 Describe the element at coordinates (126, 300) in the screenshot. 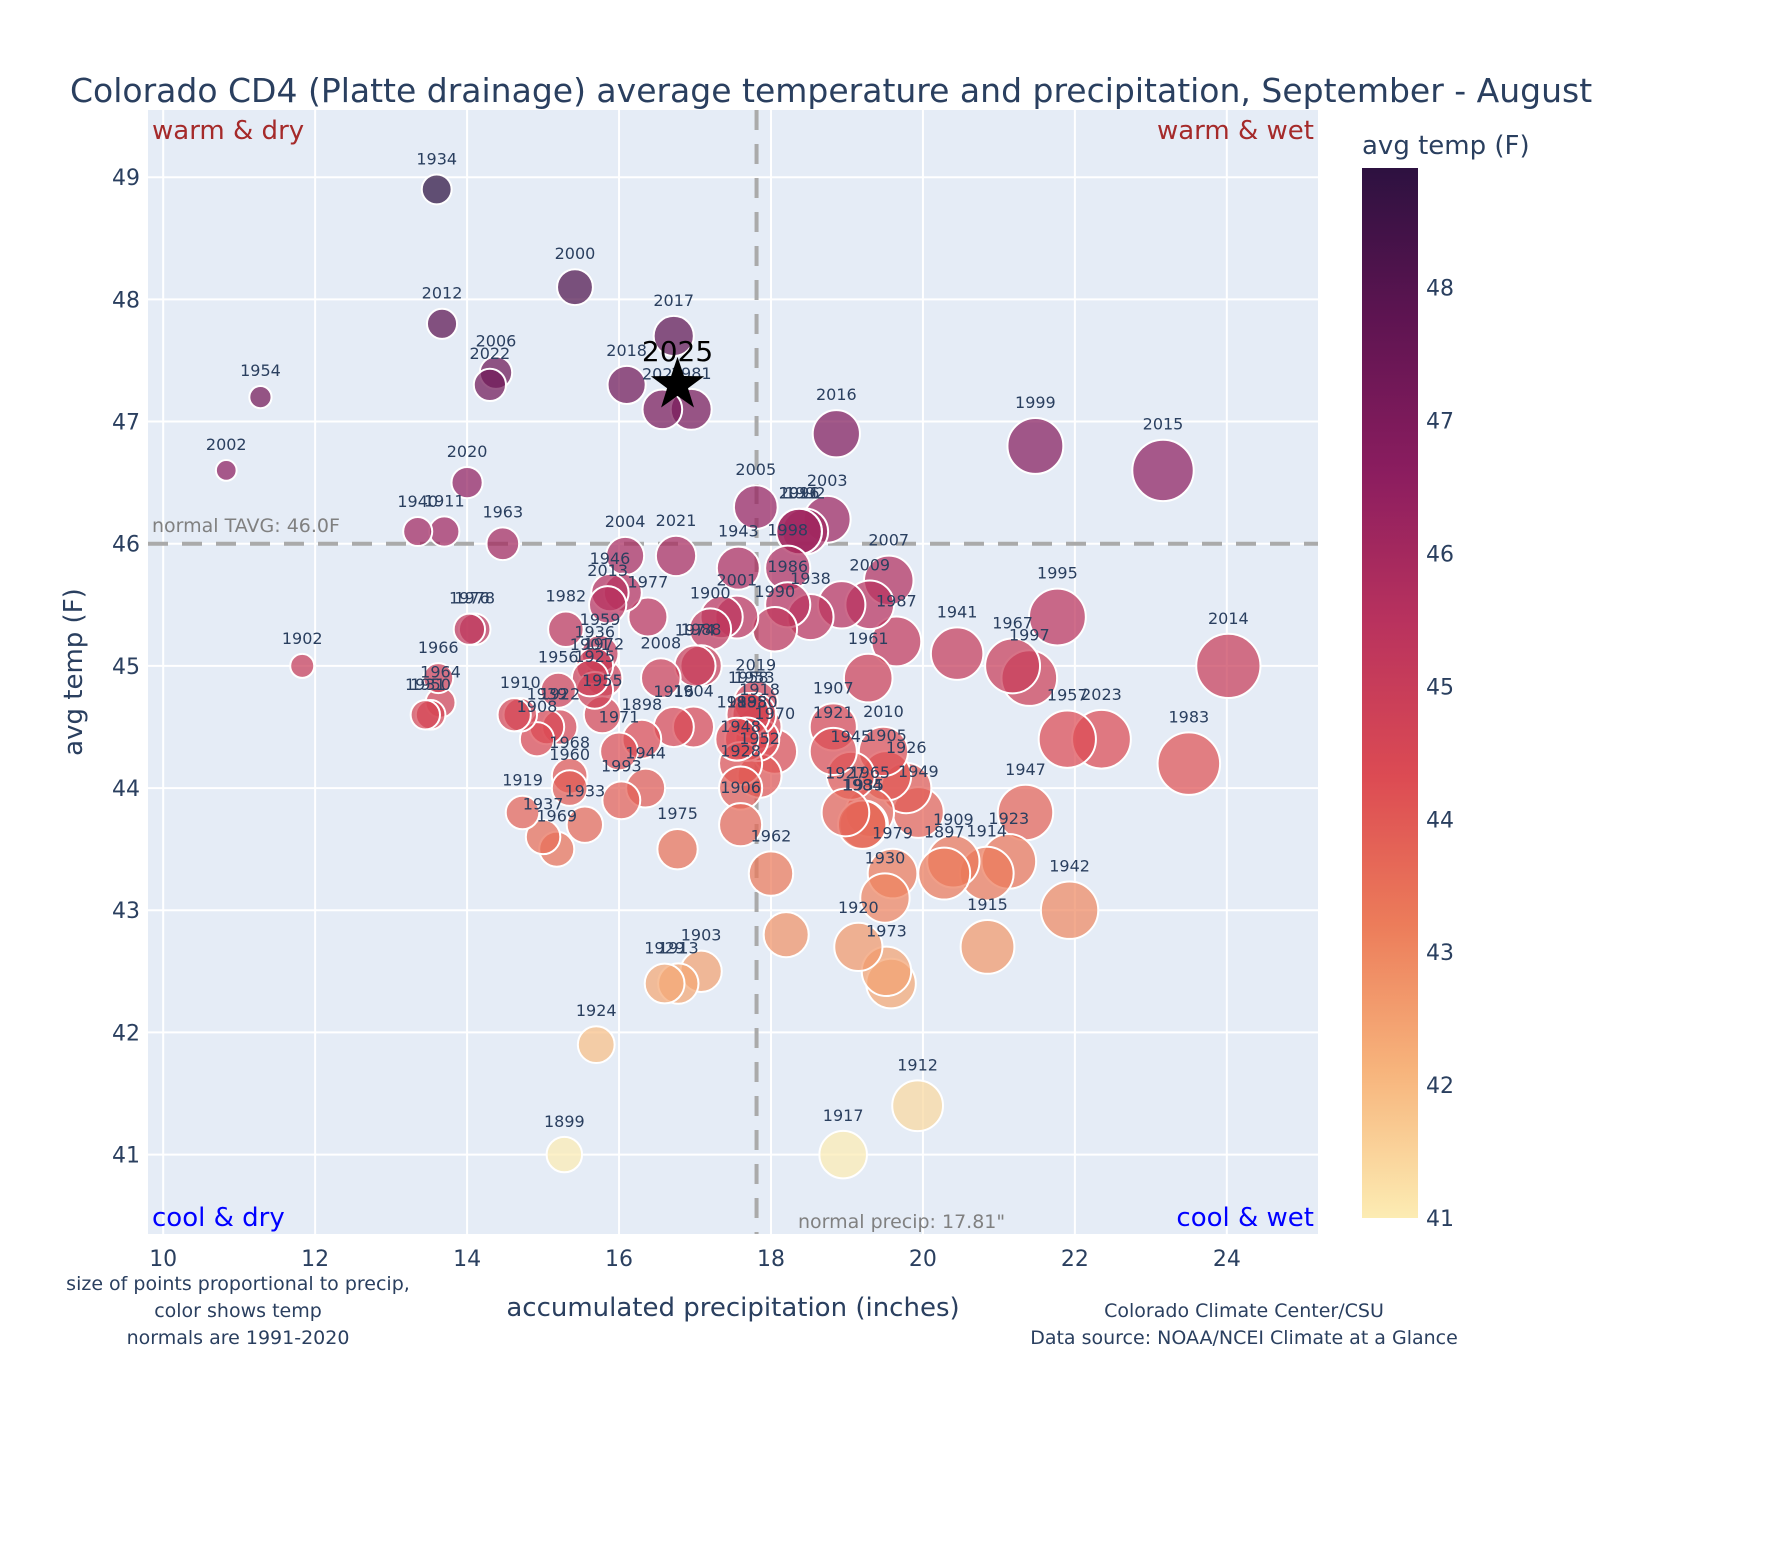

I see `y-tick-label: 48` at that location.